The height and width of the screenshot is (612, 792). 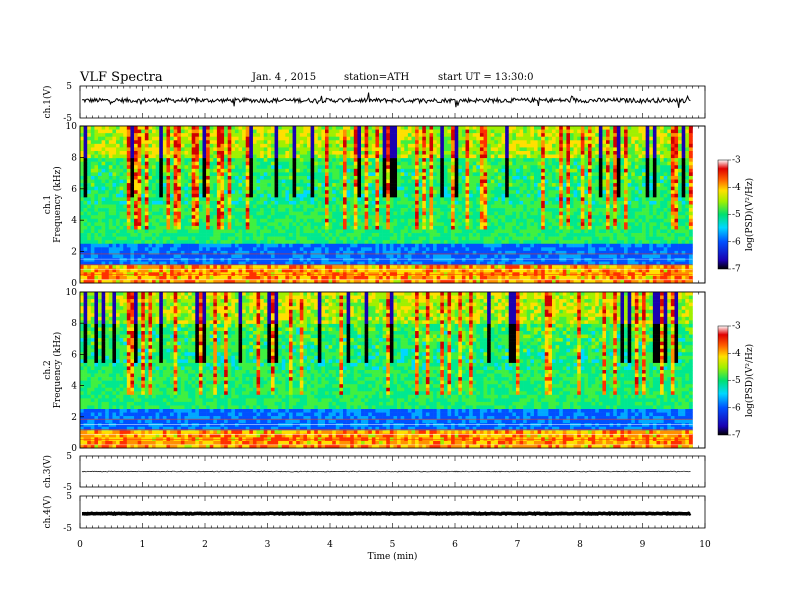 What do you see at coordinates (393, 545) in the screenshot?
I see `x-tick-label: 5` at bounding box center [393, 545].